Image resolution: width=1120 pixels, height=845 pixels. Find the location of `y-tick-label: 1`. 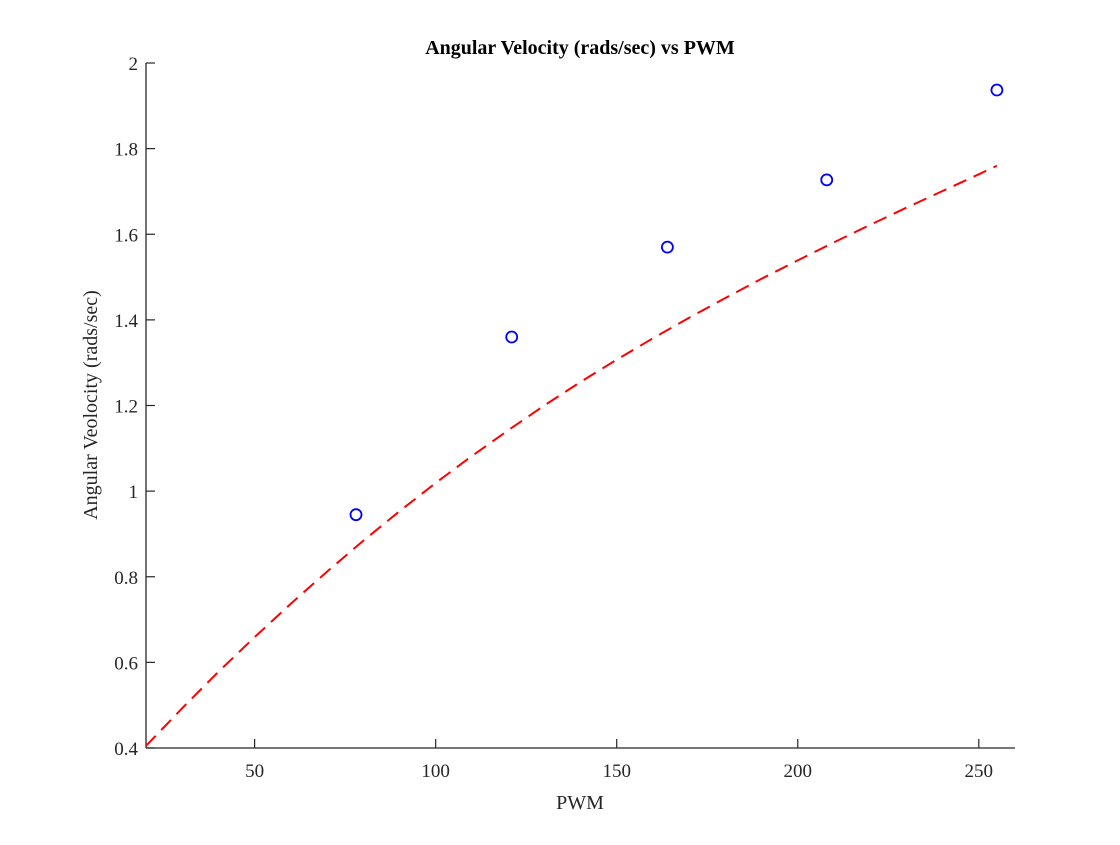

y-tick-label: 1 is located at coordinates (134, 492).